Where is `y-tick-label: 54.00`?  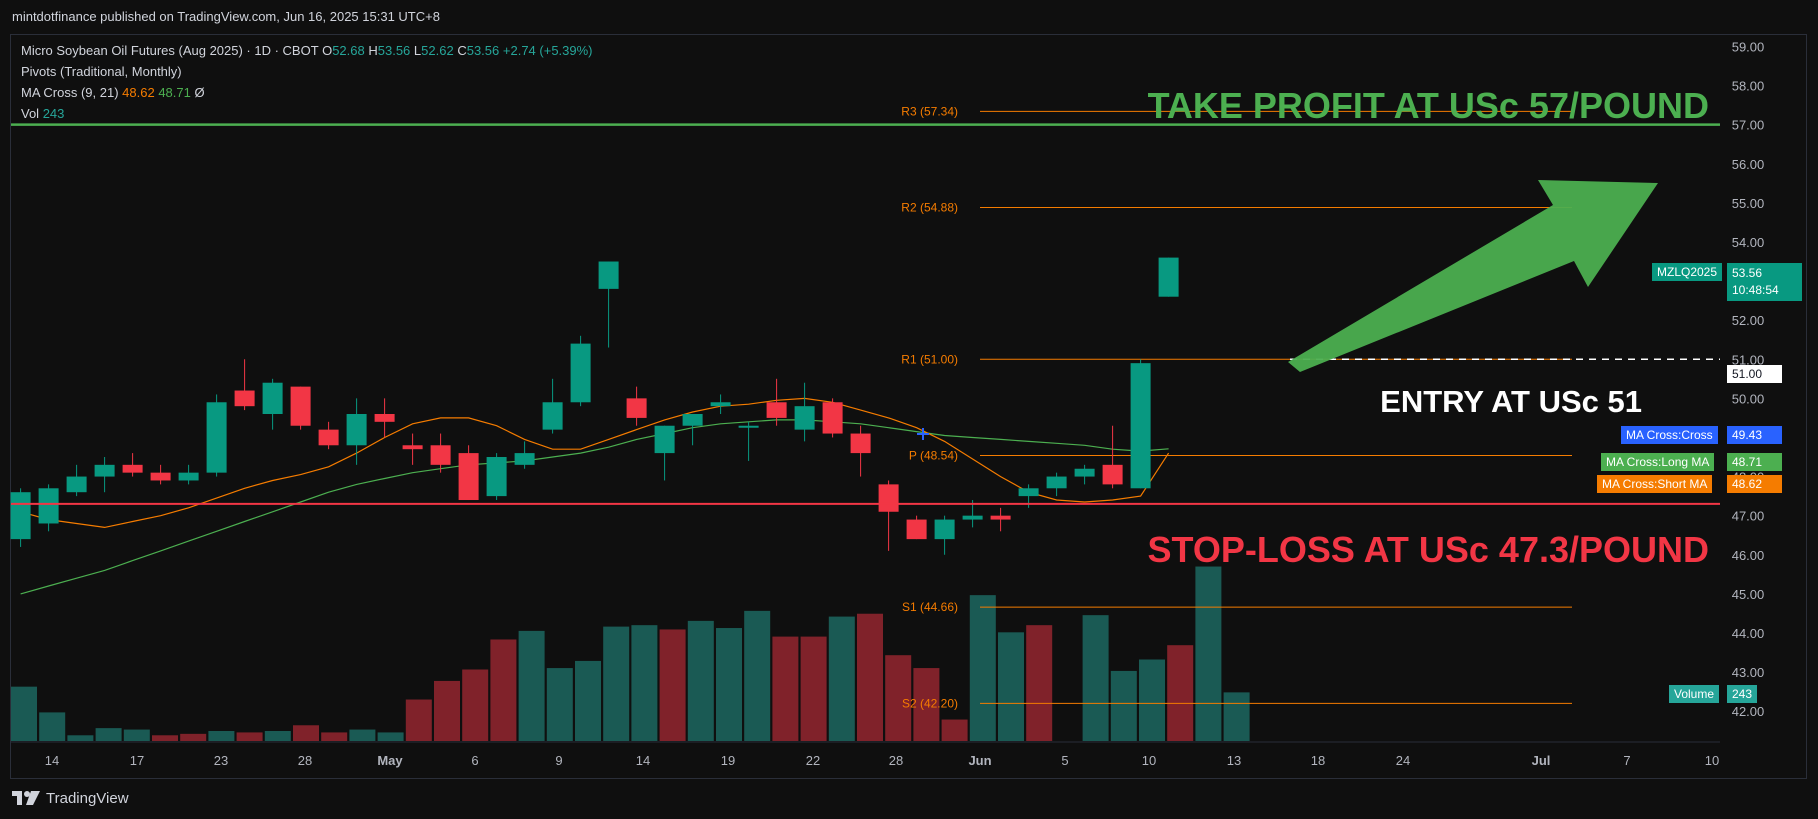
y-tick-label: 54.00 is located at coordinates (1748, 242).